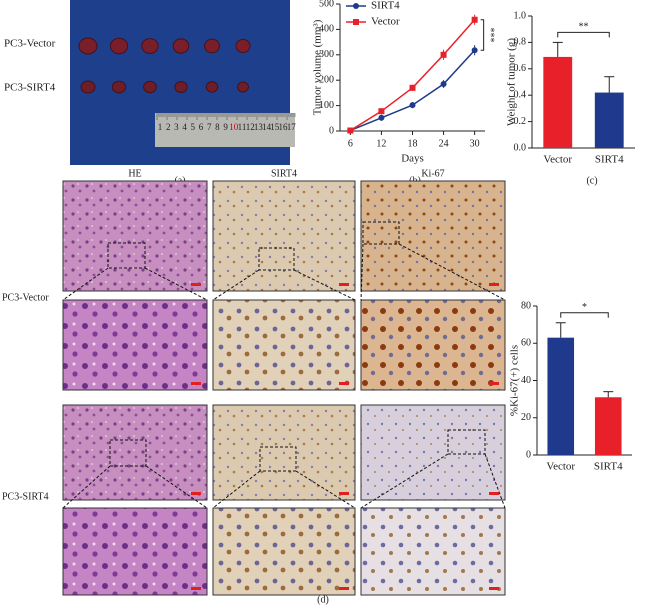 The width and height of the screenshot is (648, 607). What do you see at coordinates (275, 127) in the screenshot?
I see `ruler-number: 15` at bounding box center [275, 127].